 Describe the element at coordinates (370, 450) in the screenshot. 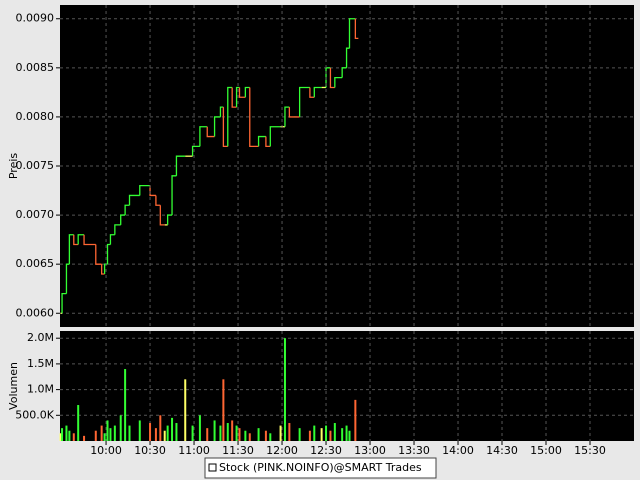

I see `x-tick-label: 13:00` at that location.